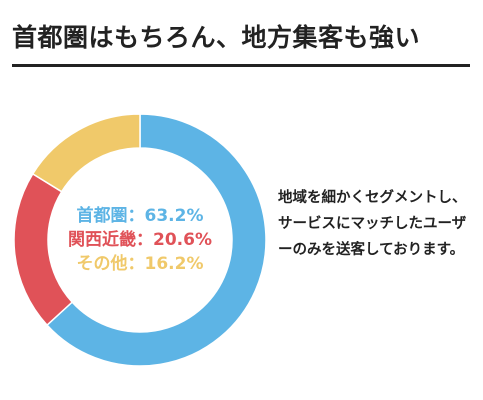 The height and width of the screenshot is (400, 483). I want to click on donut-slice-other, so click(86, 153).